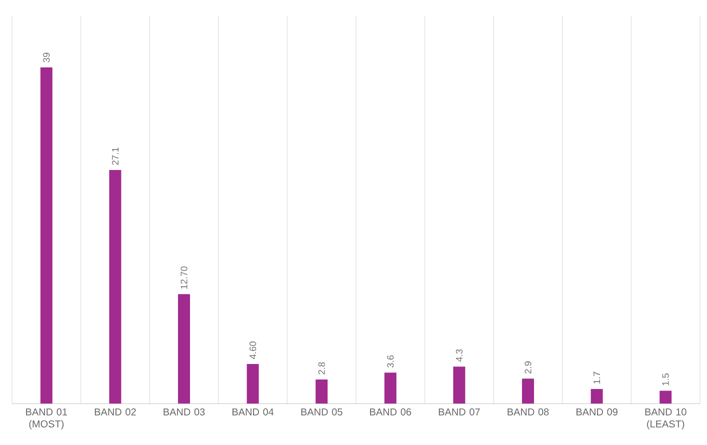  I want to click on x-tick-label: BAND 10 (LEAST), so click(665, 419).